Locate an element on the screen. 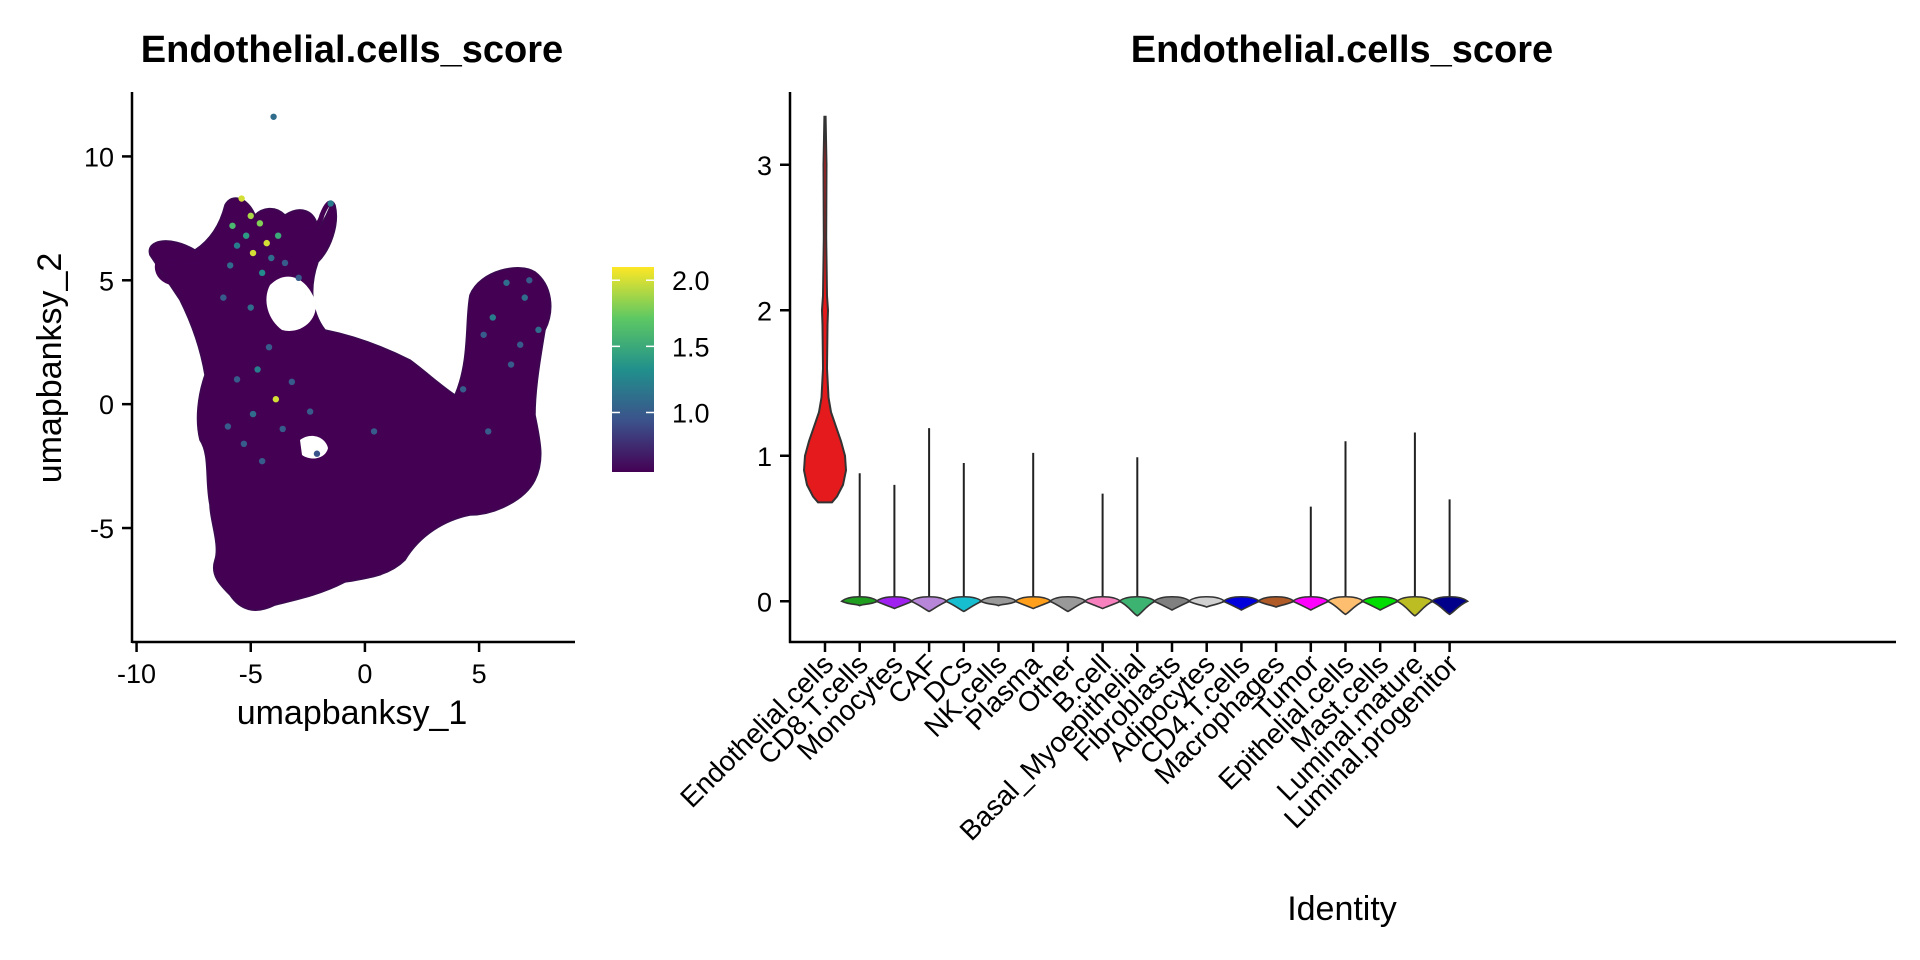  colorbar-tick-label: 1.5 is located at coordinates (691, 347).